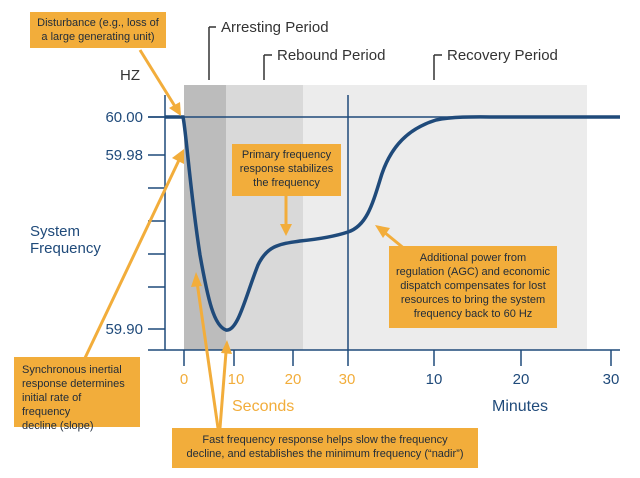 This screenshot has height=478, width=640. What do you see at coordinates (158, 79) in the screenshot?
I see `disturbance-arrow` at bounding box center [158, 79].